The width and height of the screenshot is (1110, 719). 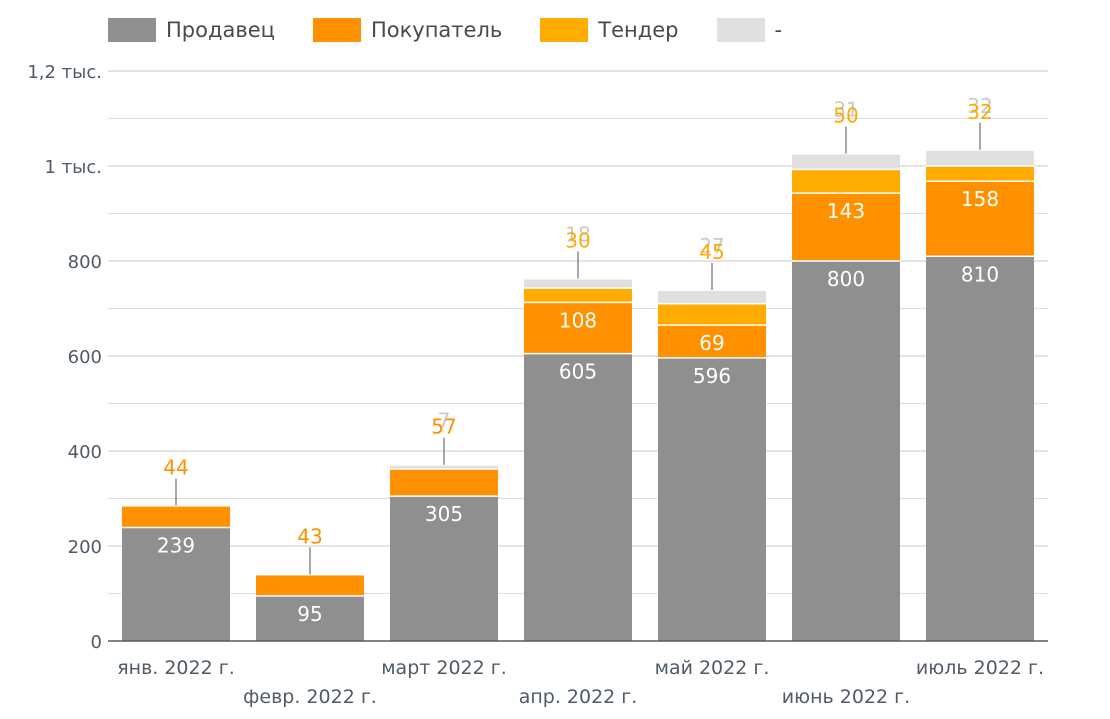 What do you see at coordinates (980, 668) in the screenshot?
I see `x-tick-label: июль 2022 г.` at bounding box center [980, 668].